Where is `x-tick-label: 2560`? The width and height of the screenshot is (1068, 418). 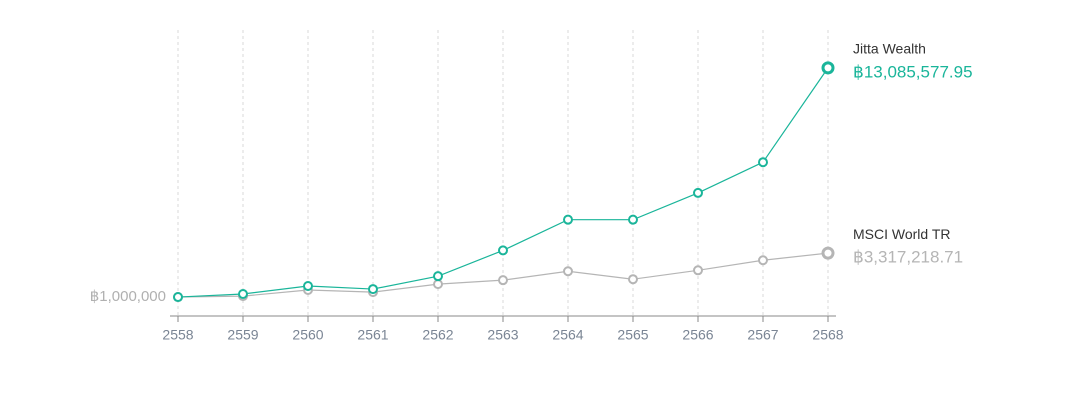
x-tick-label: 2560 is located at coordinates (307, 335).